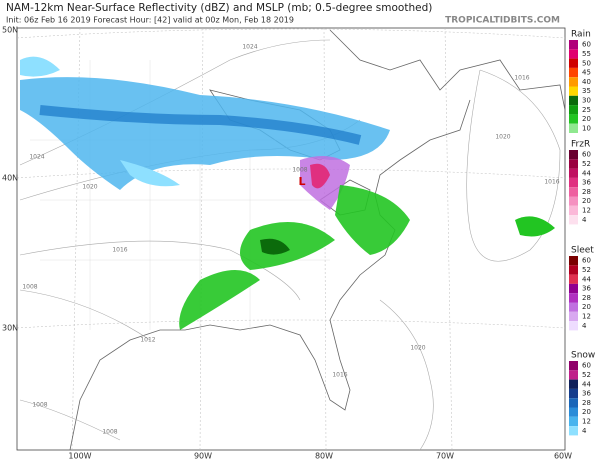 The height and width of the screenshot is (461, 600). I want to click on lon-label: 70W, so click(445, 456).